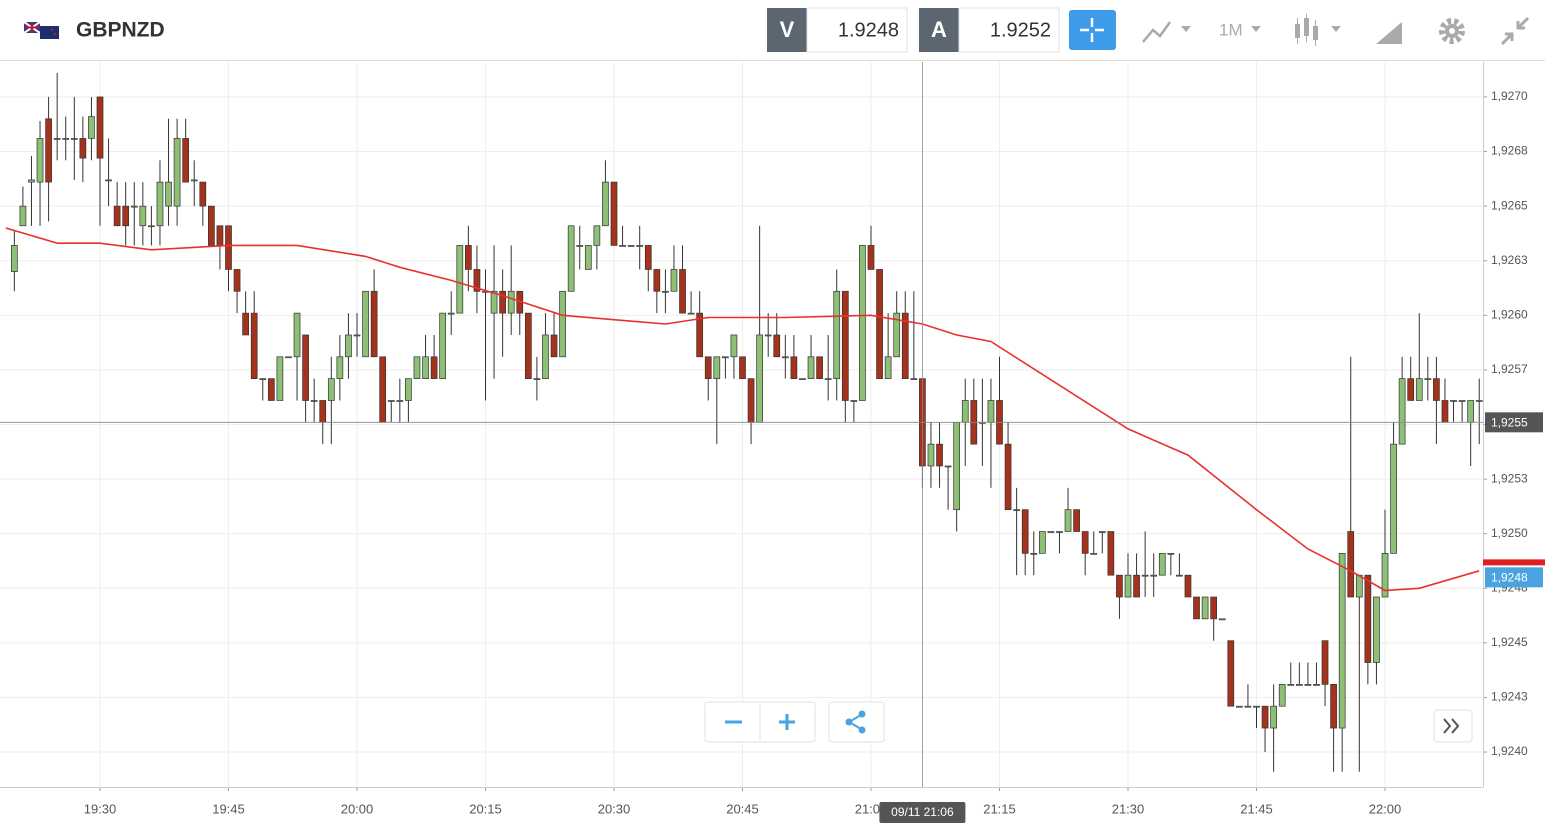 The height and width of the screenshot is (834, 1545). I want to click on candles-icon, so click(1306, 30).